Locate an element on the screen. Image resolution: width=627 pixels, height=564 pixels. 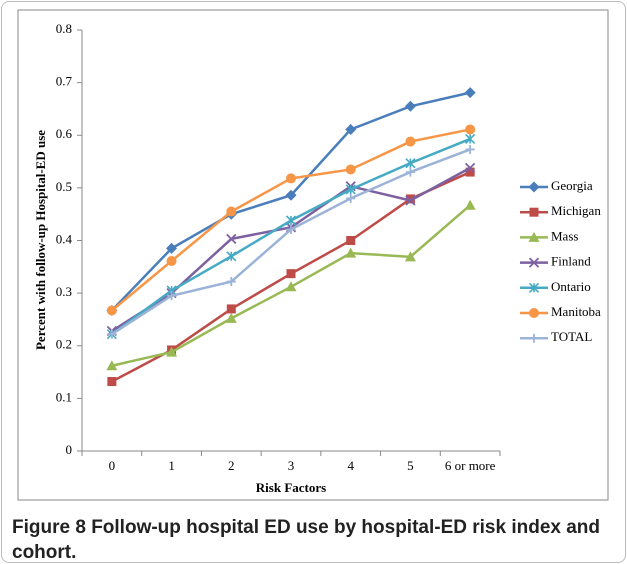
x-tick-label: 1 is located at coordinates (171, 465).